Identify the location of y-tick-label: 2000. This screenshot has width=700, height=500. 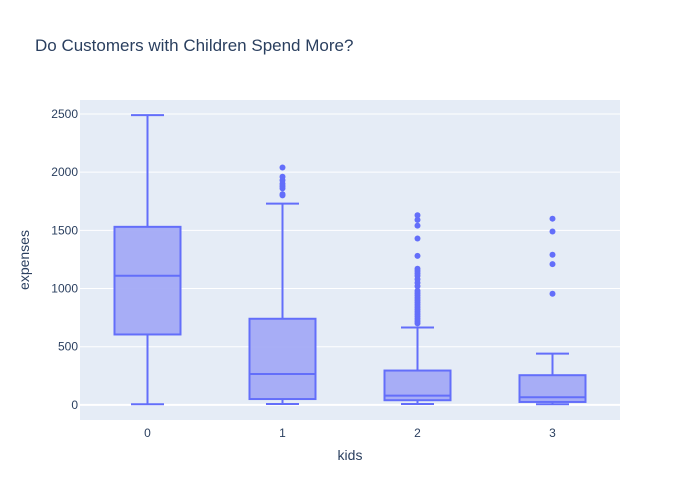
(64, 172).